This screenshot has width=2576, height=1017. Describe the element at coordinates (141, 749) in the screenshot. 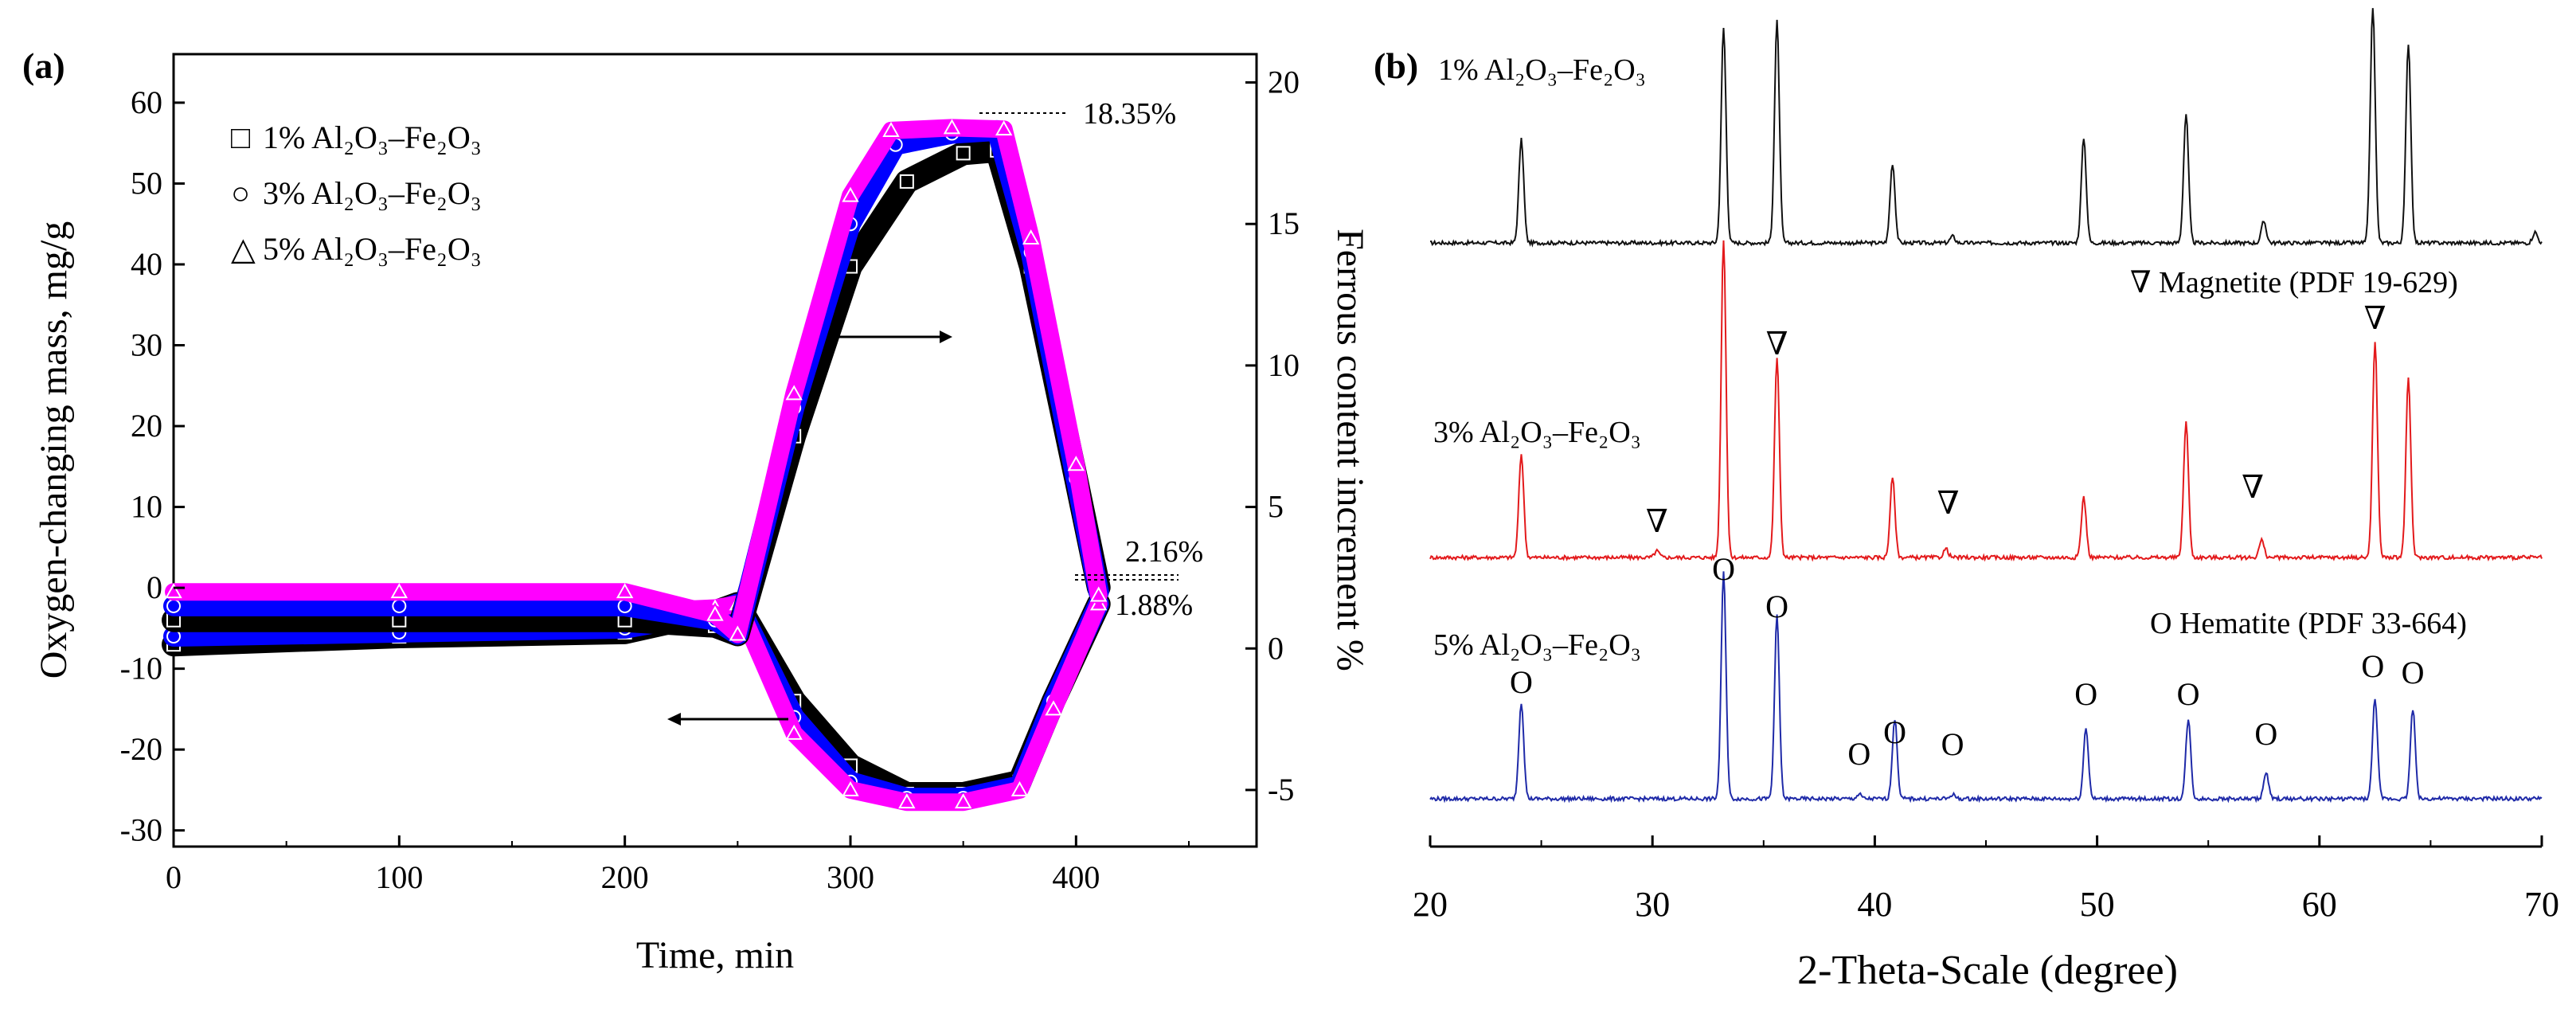

I see `y-tick-label-a: -20` at that location.